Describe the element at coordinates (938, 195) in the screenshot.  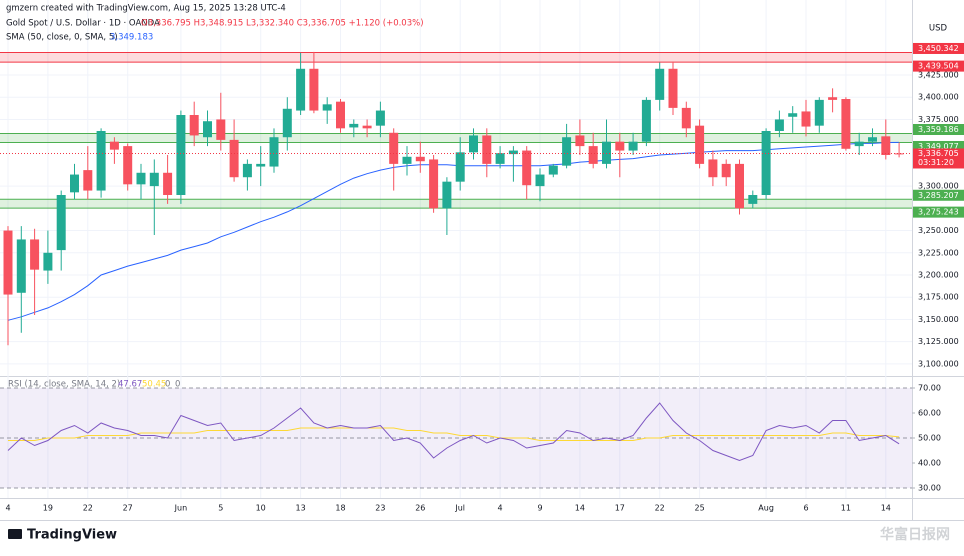
I see `price-tag-label: 3,285.207` at that location.